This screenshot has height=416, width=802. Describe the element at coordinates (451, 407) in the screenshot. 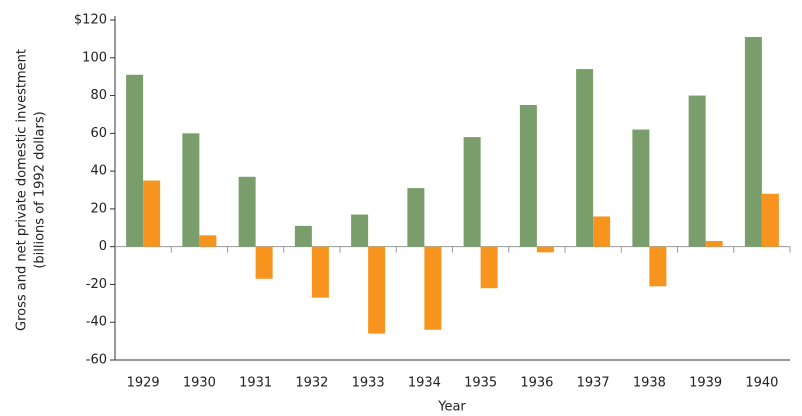

I see `x-axis-label: Year` at that location.